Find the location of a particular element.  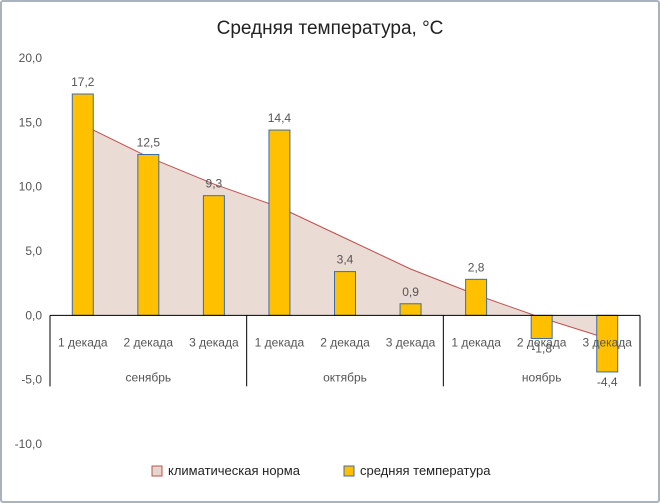

y-tick-label: -10,0 is located at coordinates (29, 444).